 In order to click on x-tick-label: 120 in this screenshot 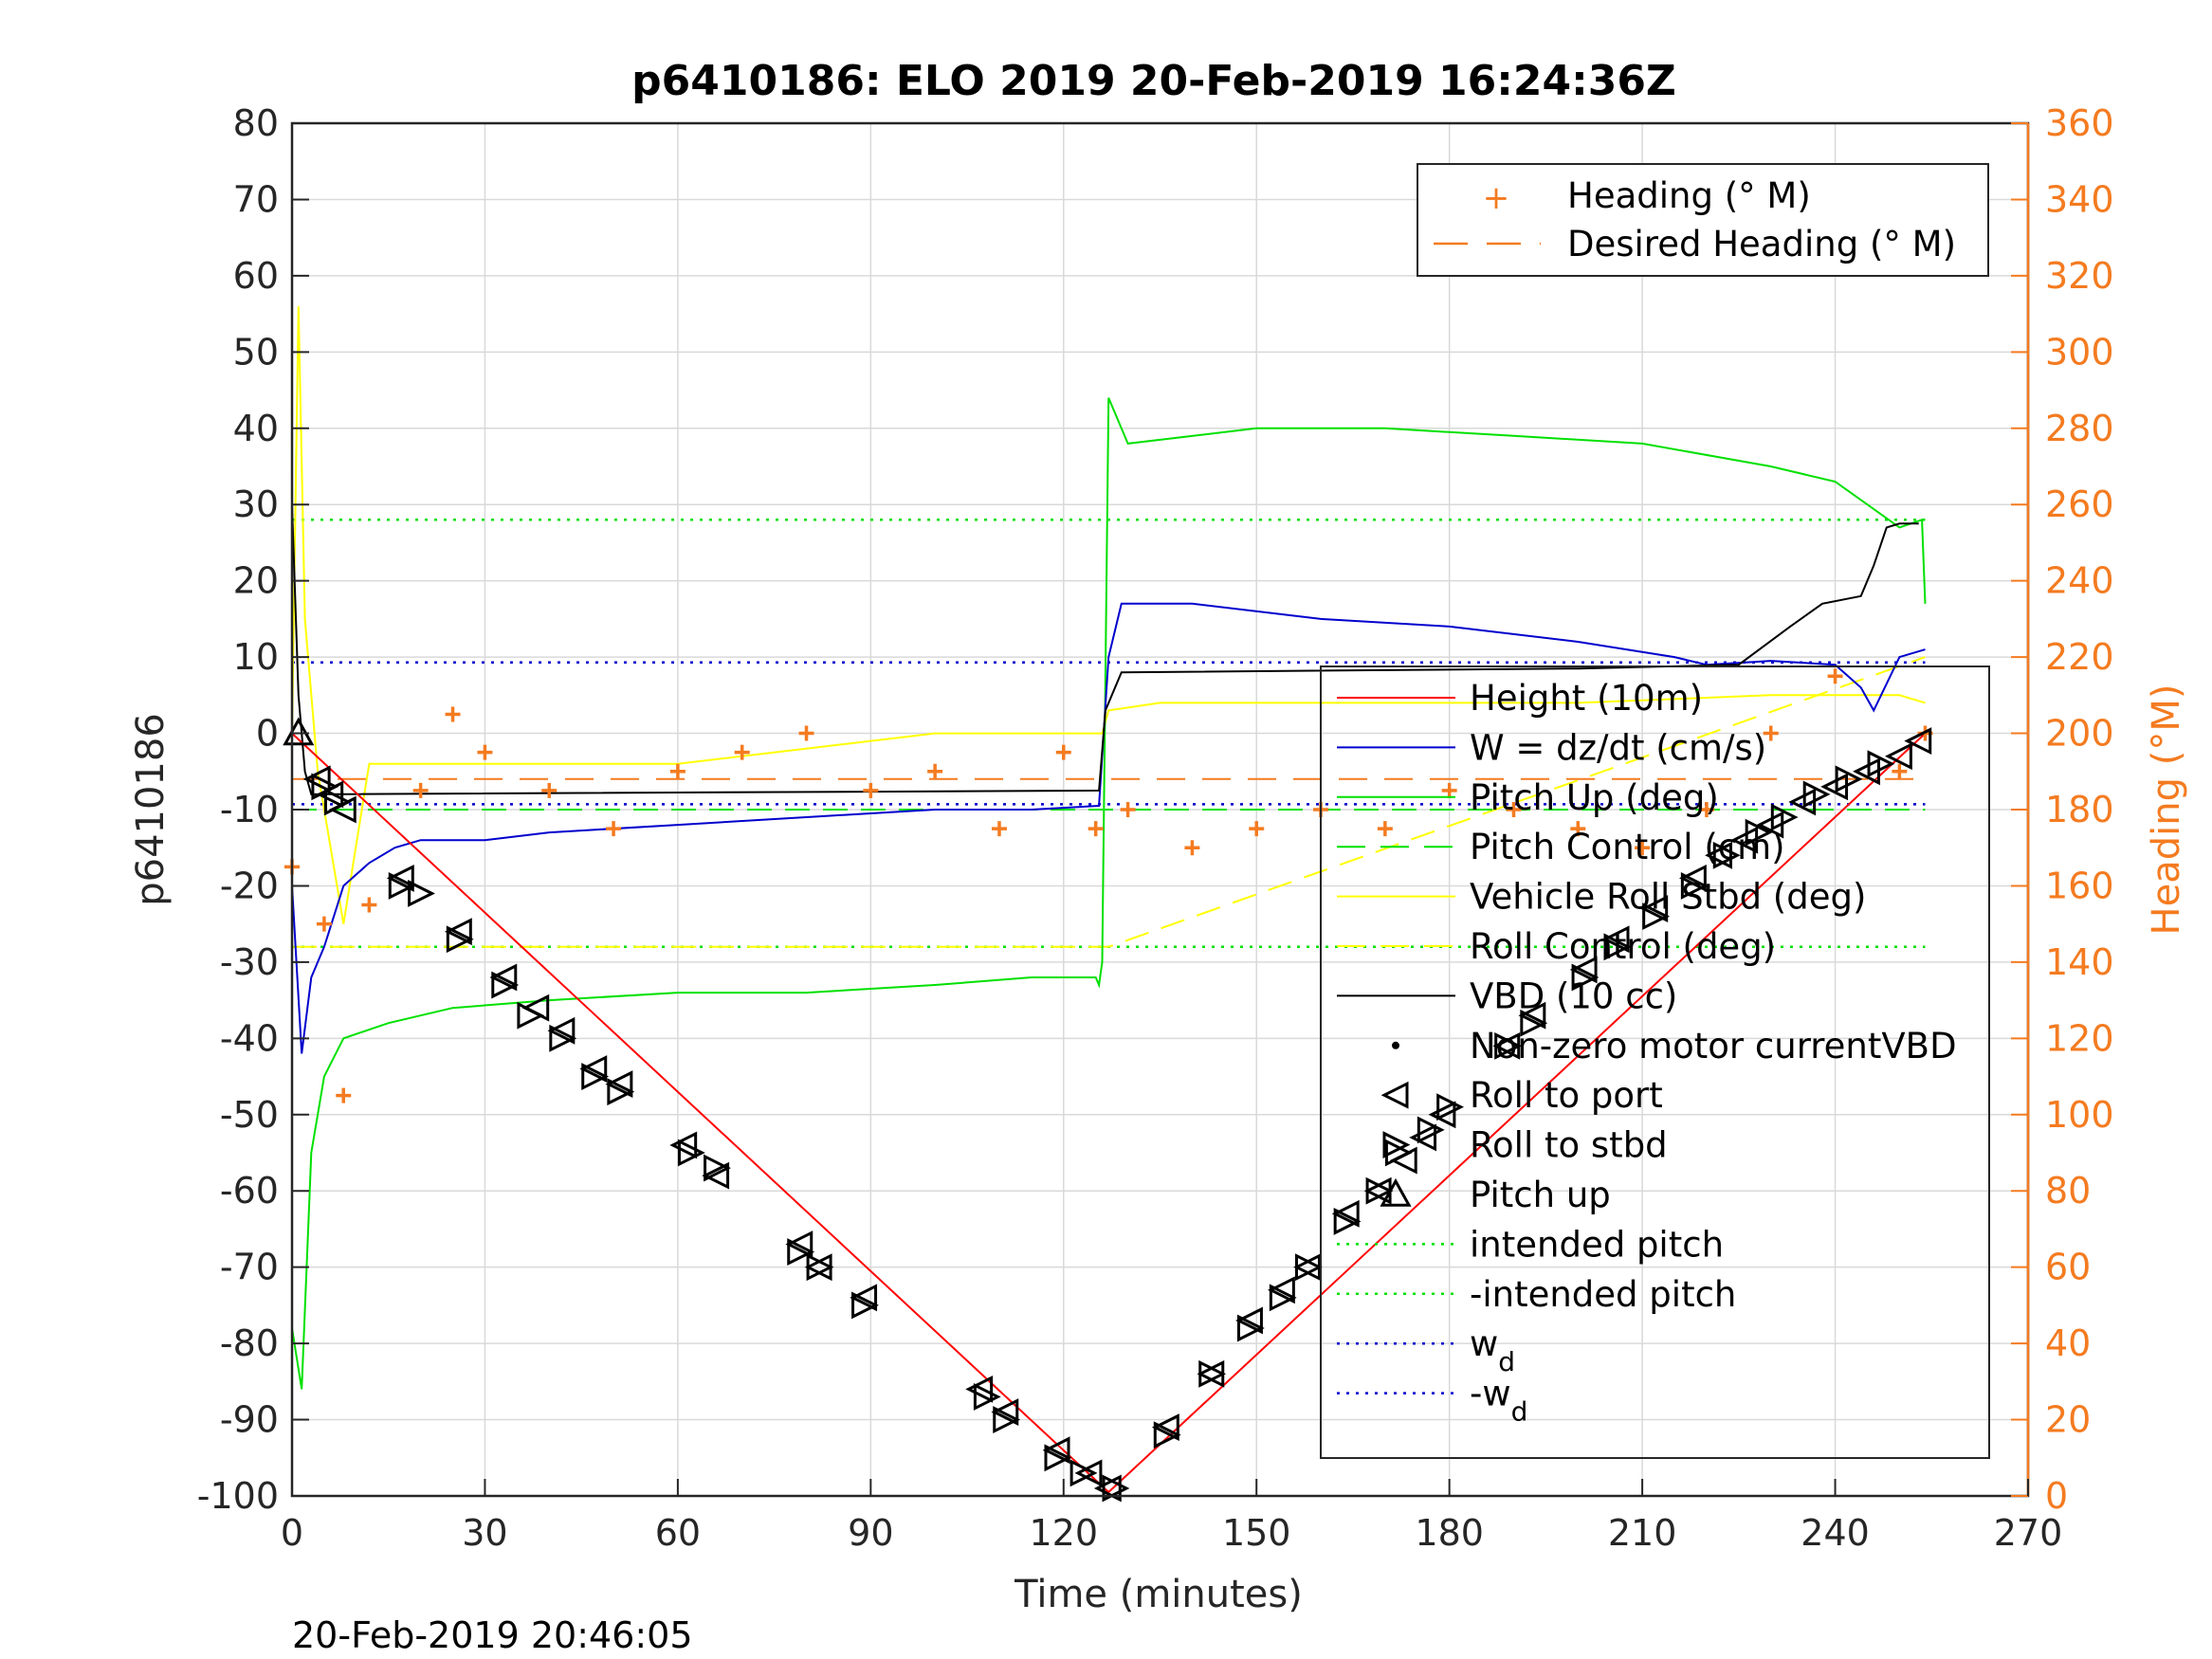, I will do `click(1064, 1533)`.